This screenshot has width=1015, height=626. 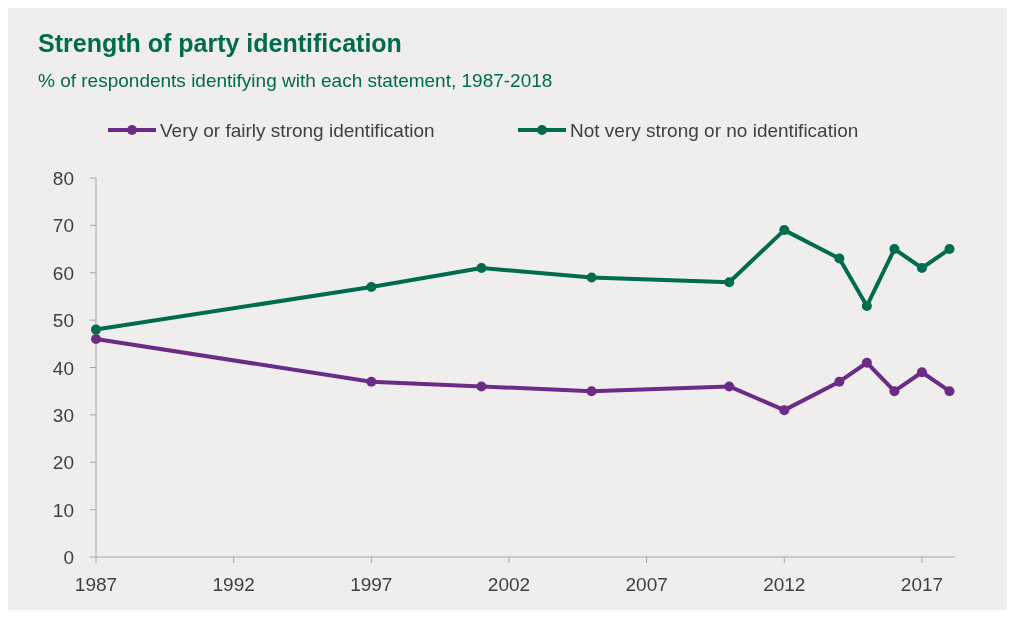 I want to click on y-tick-label: 10, so click(x=63, y=510).